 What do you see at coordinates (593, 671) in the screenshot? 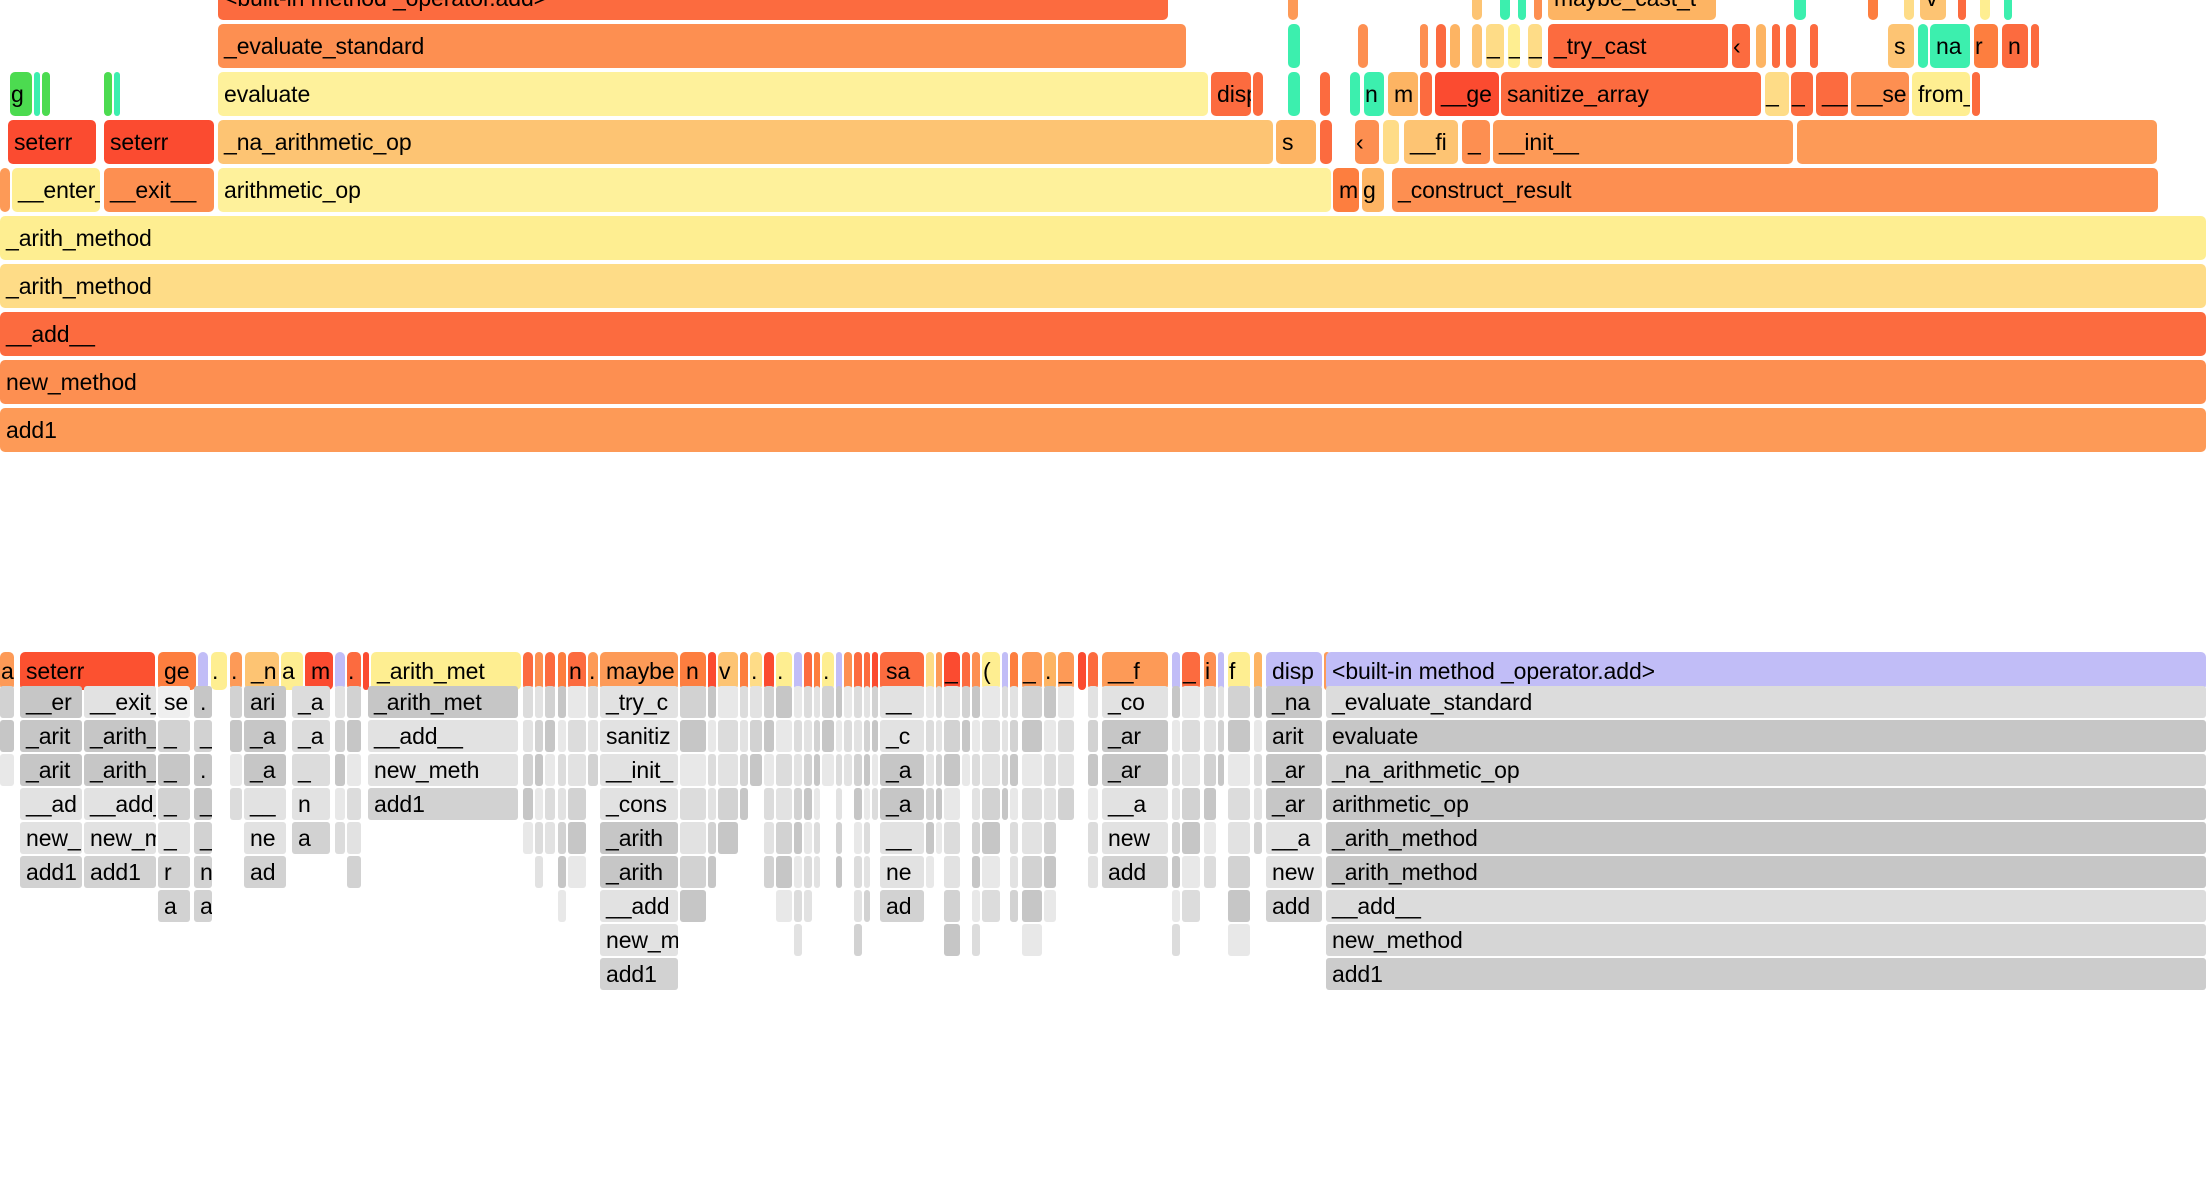
I see `bottom-frame-frame: .` at bounding box center [593, 671].